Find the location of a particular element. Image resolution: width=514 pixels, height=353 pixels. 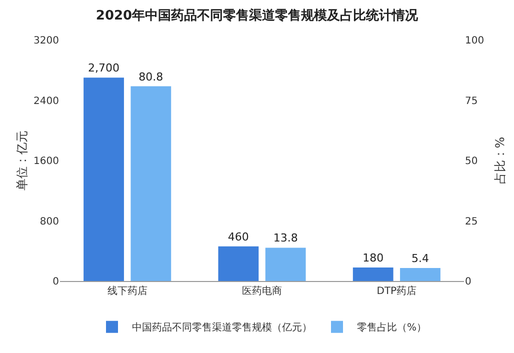

legend-label: 中国药品不同零售渠道零售规模（亿元） is located at coordinates (222, 328).